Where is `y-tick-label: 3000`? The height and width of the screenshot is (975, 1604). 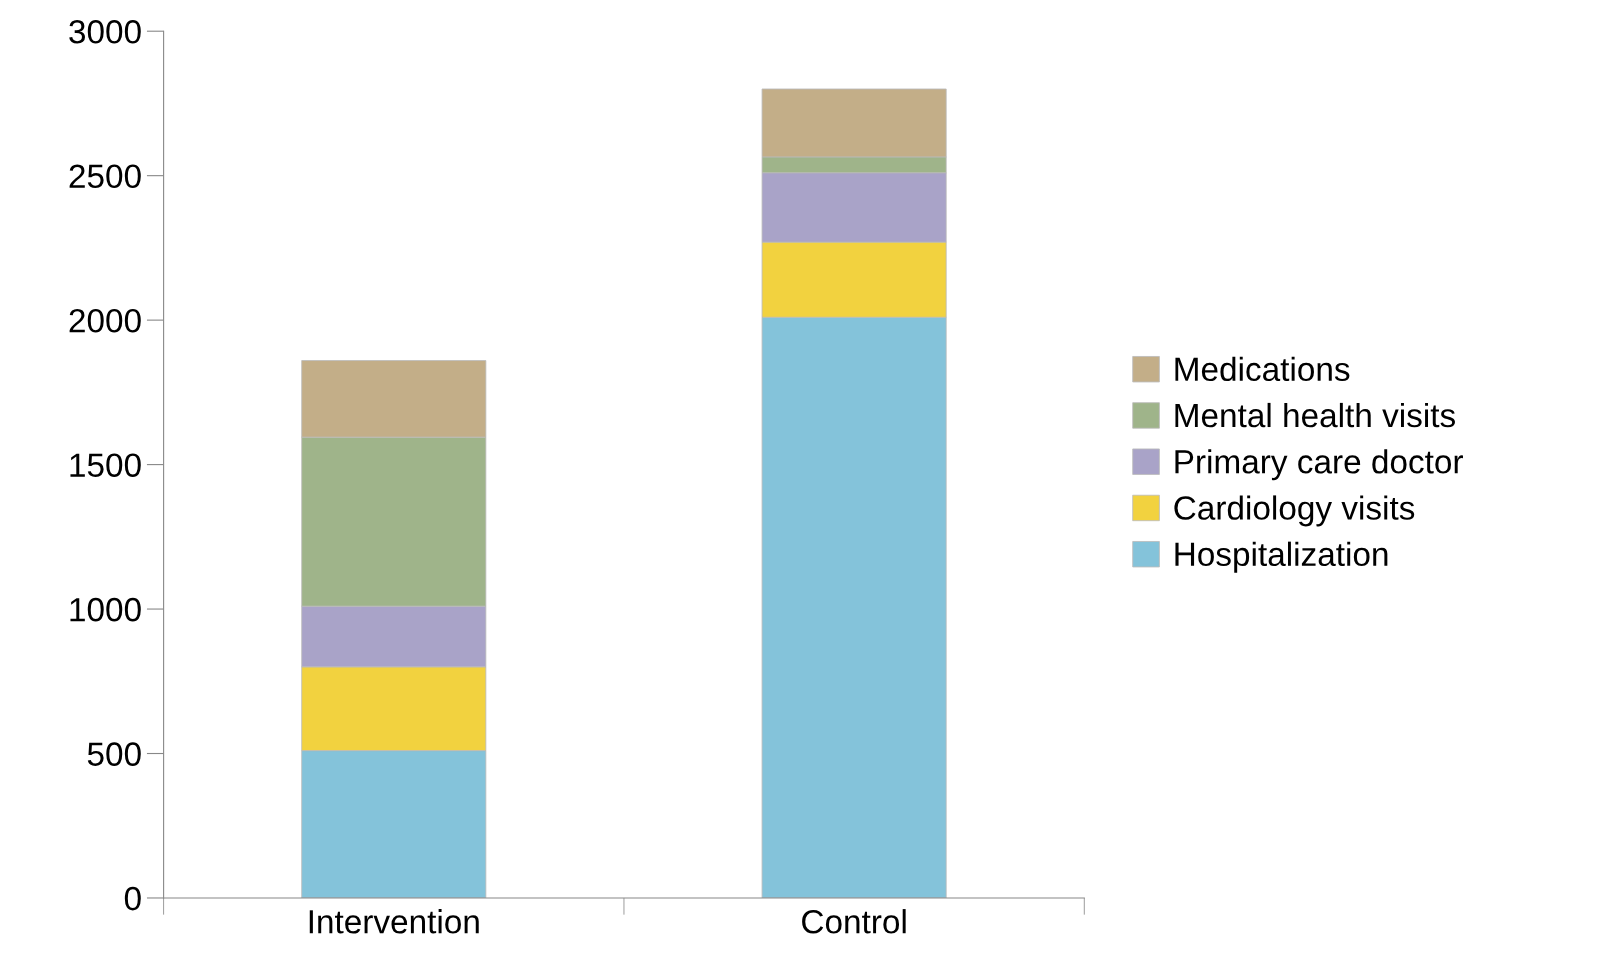
y-tick-label: 3000 is located at coordinates (105, 32).